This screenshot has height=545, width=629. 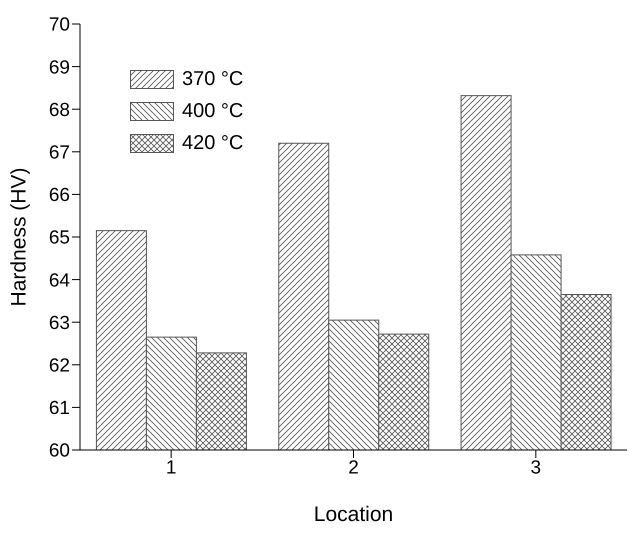 I want to click on y-axis-title: Hardness (HV), so click(x=18, y=237).